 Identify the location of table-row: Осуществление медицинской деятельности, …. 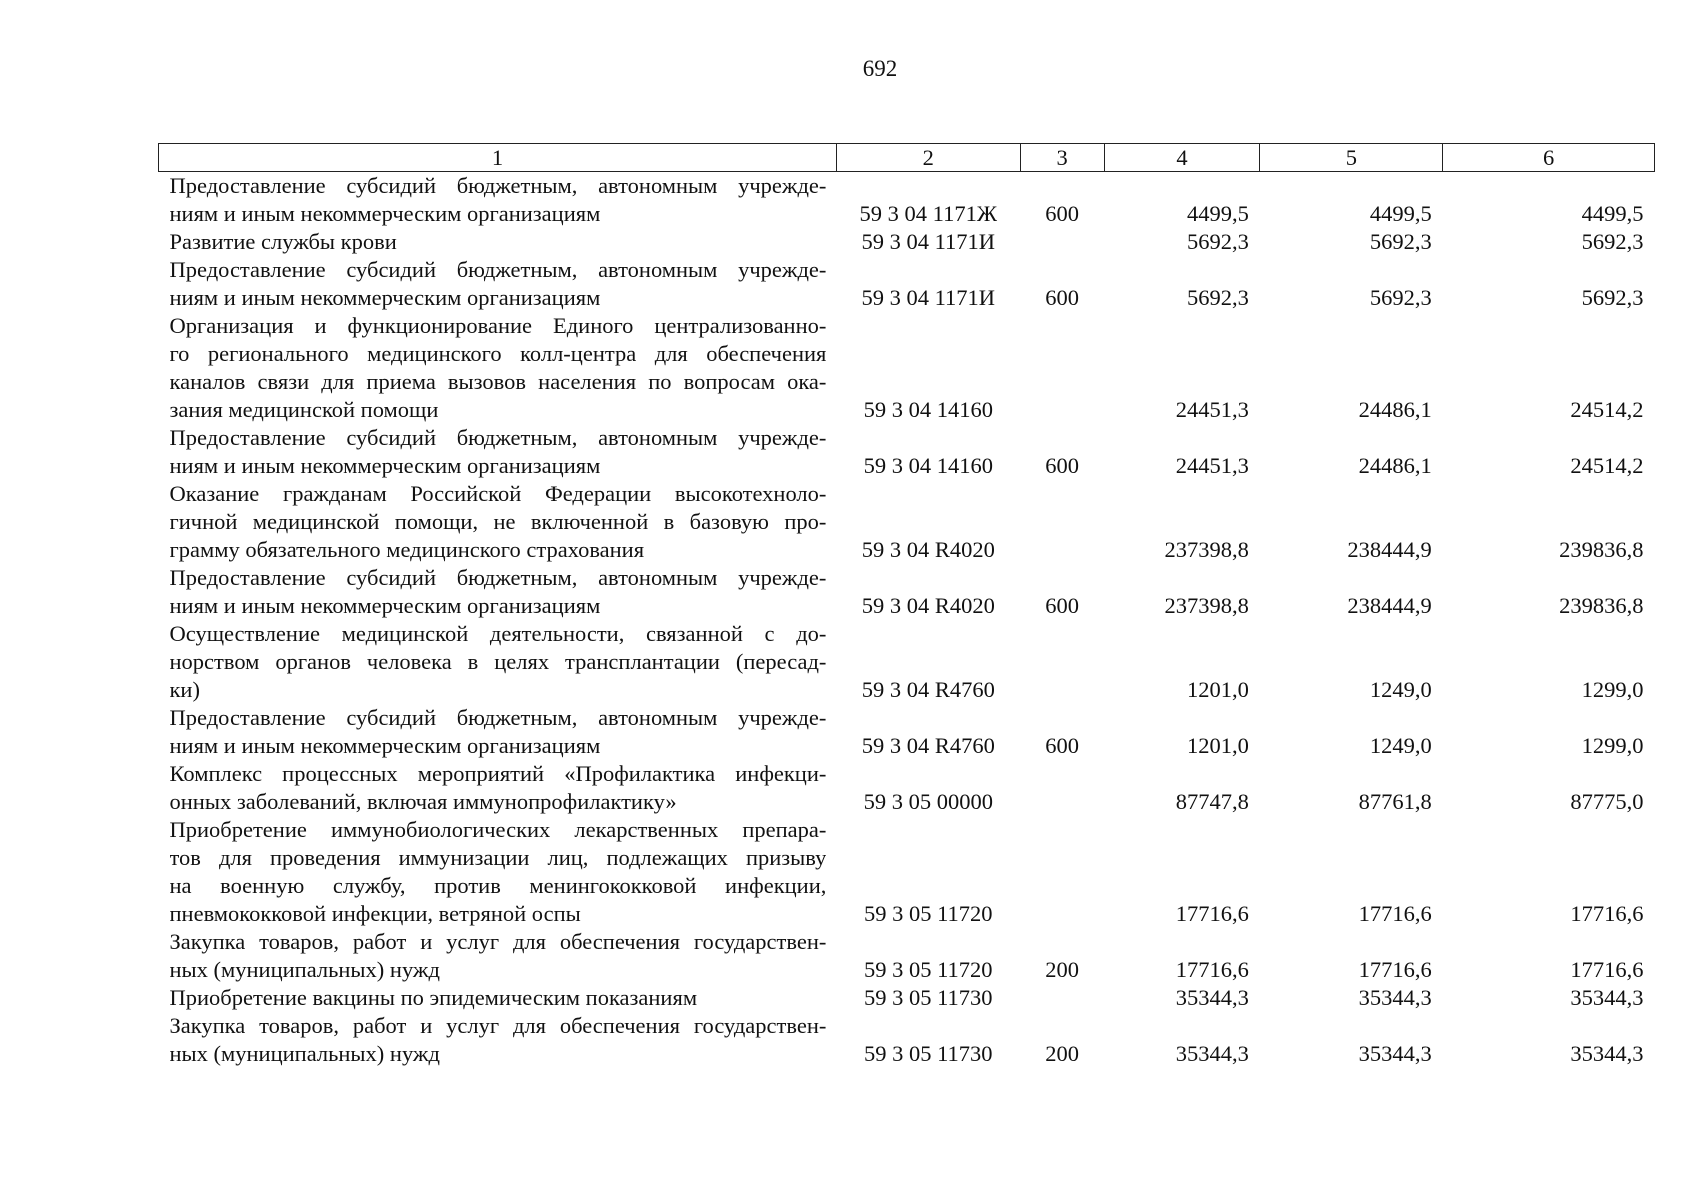
(907, 662).